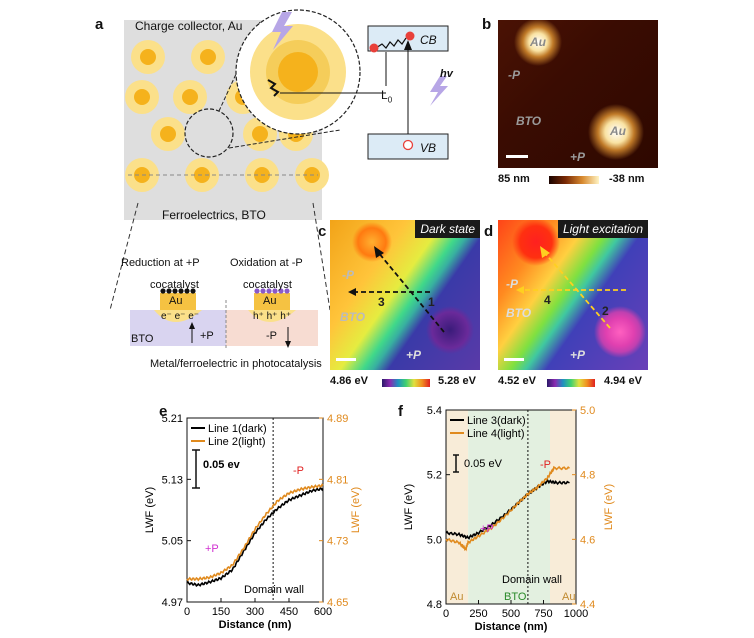  What do you see at coordinates (298, 72) in the screenshot?
I see `zoom-au-core` at bounding box center [298, 72].